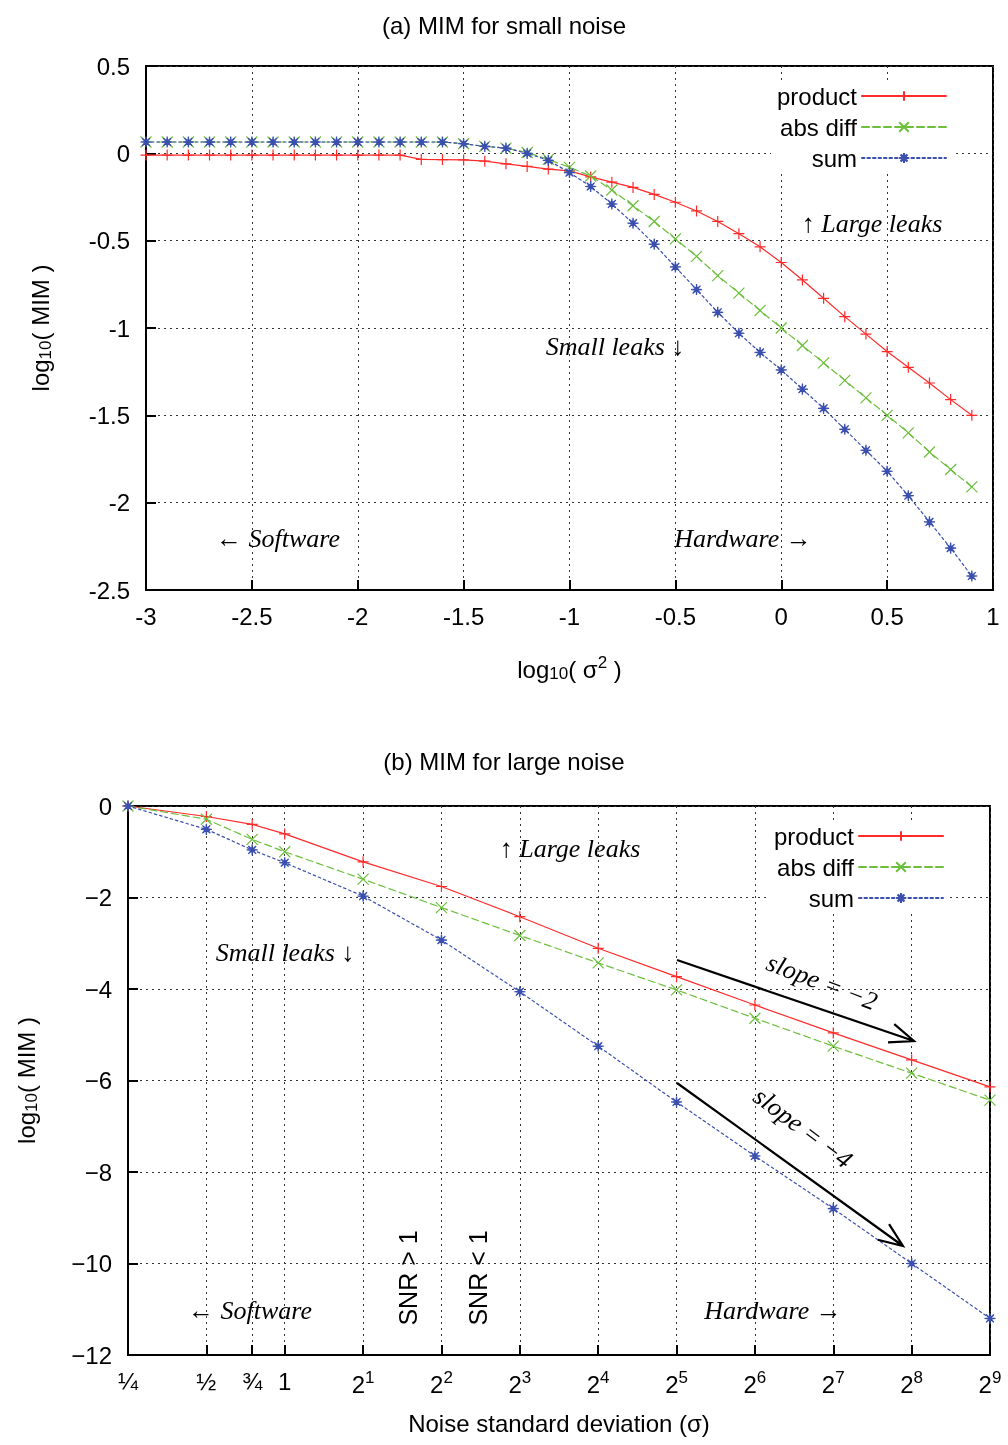 This screenshot has width=1008, height=1445. Describe the element at coordinates (358, 616) in the screenshot. I see `x-tick-label: -2` at that location.